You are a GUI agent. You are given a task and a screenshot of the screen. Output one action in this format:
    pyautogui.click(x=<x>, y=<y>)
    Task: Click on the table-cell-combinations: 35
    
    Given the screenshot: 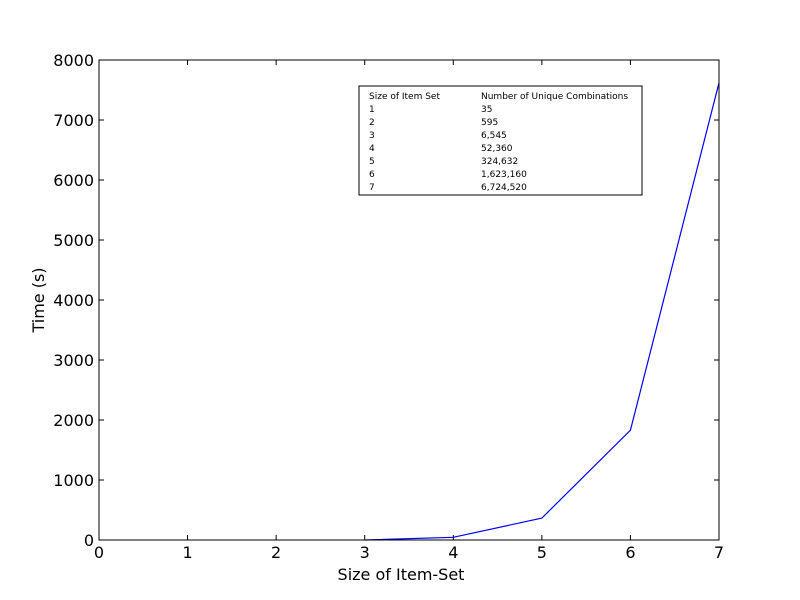 What is the action you would take?
    pyautogui.click(x=486, y=110)
    